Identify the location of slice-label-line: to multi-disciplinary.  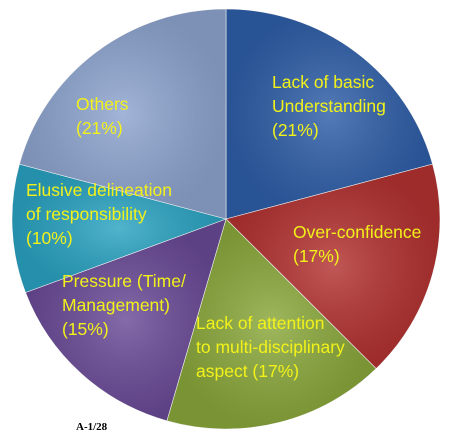
(270, 347).